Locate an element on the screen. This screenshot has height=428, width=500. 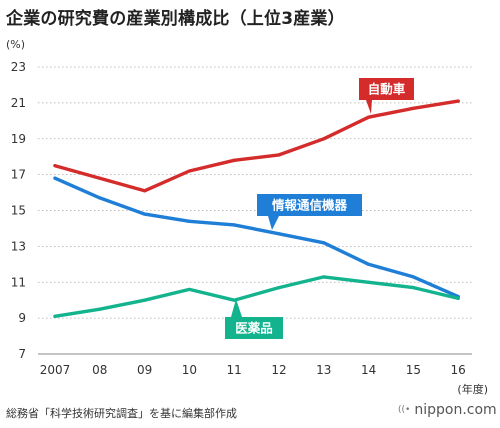
series-label: 自動車 is located at coordinates (387, 89).